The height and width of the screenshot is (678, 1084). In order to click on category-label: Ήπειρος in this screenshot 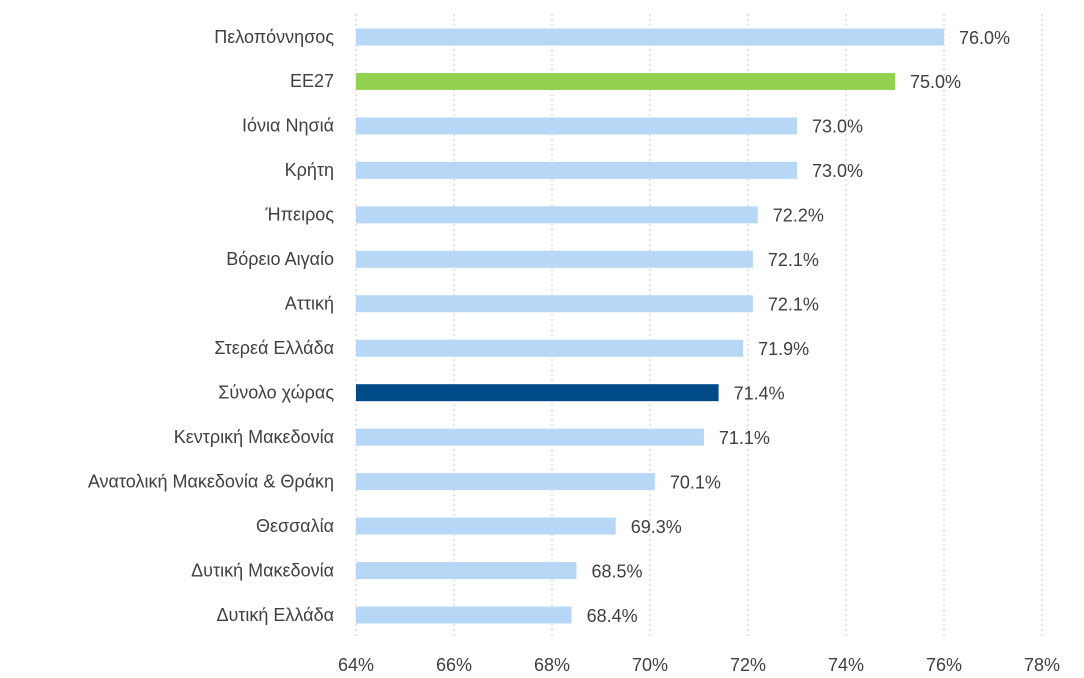, I will do `click(300, 215)`.